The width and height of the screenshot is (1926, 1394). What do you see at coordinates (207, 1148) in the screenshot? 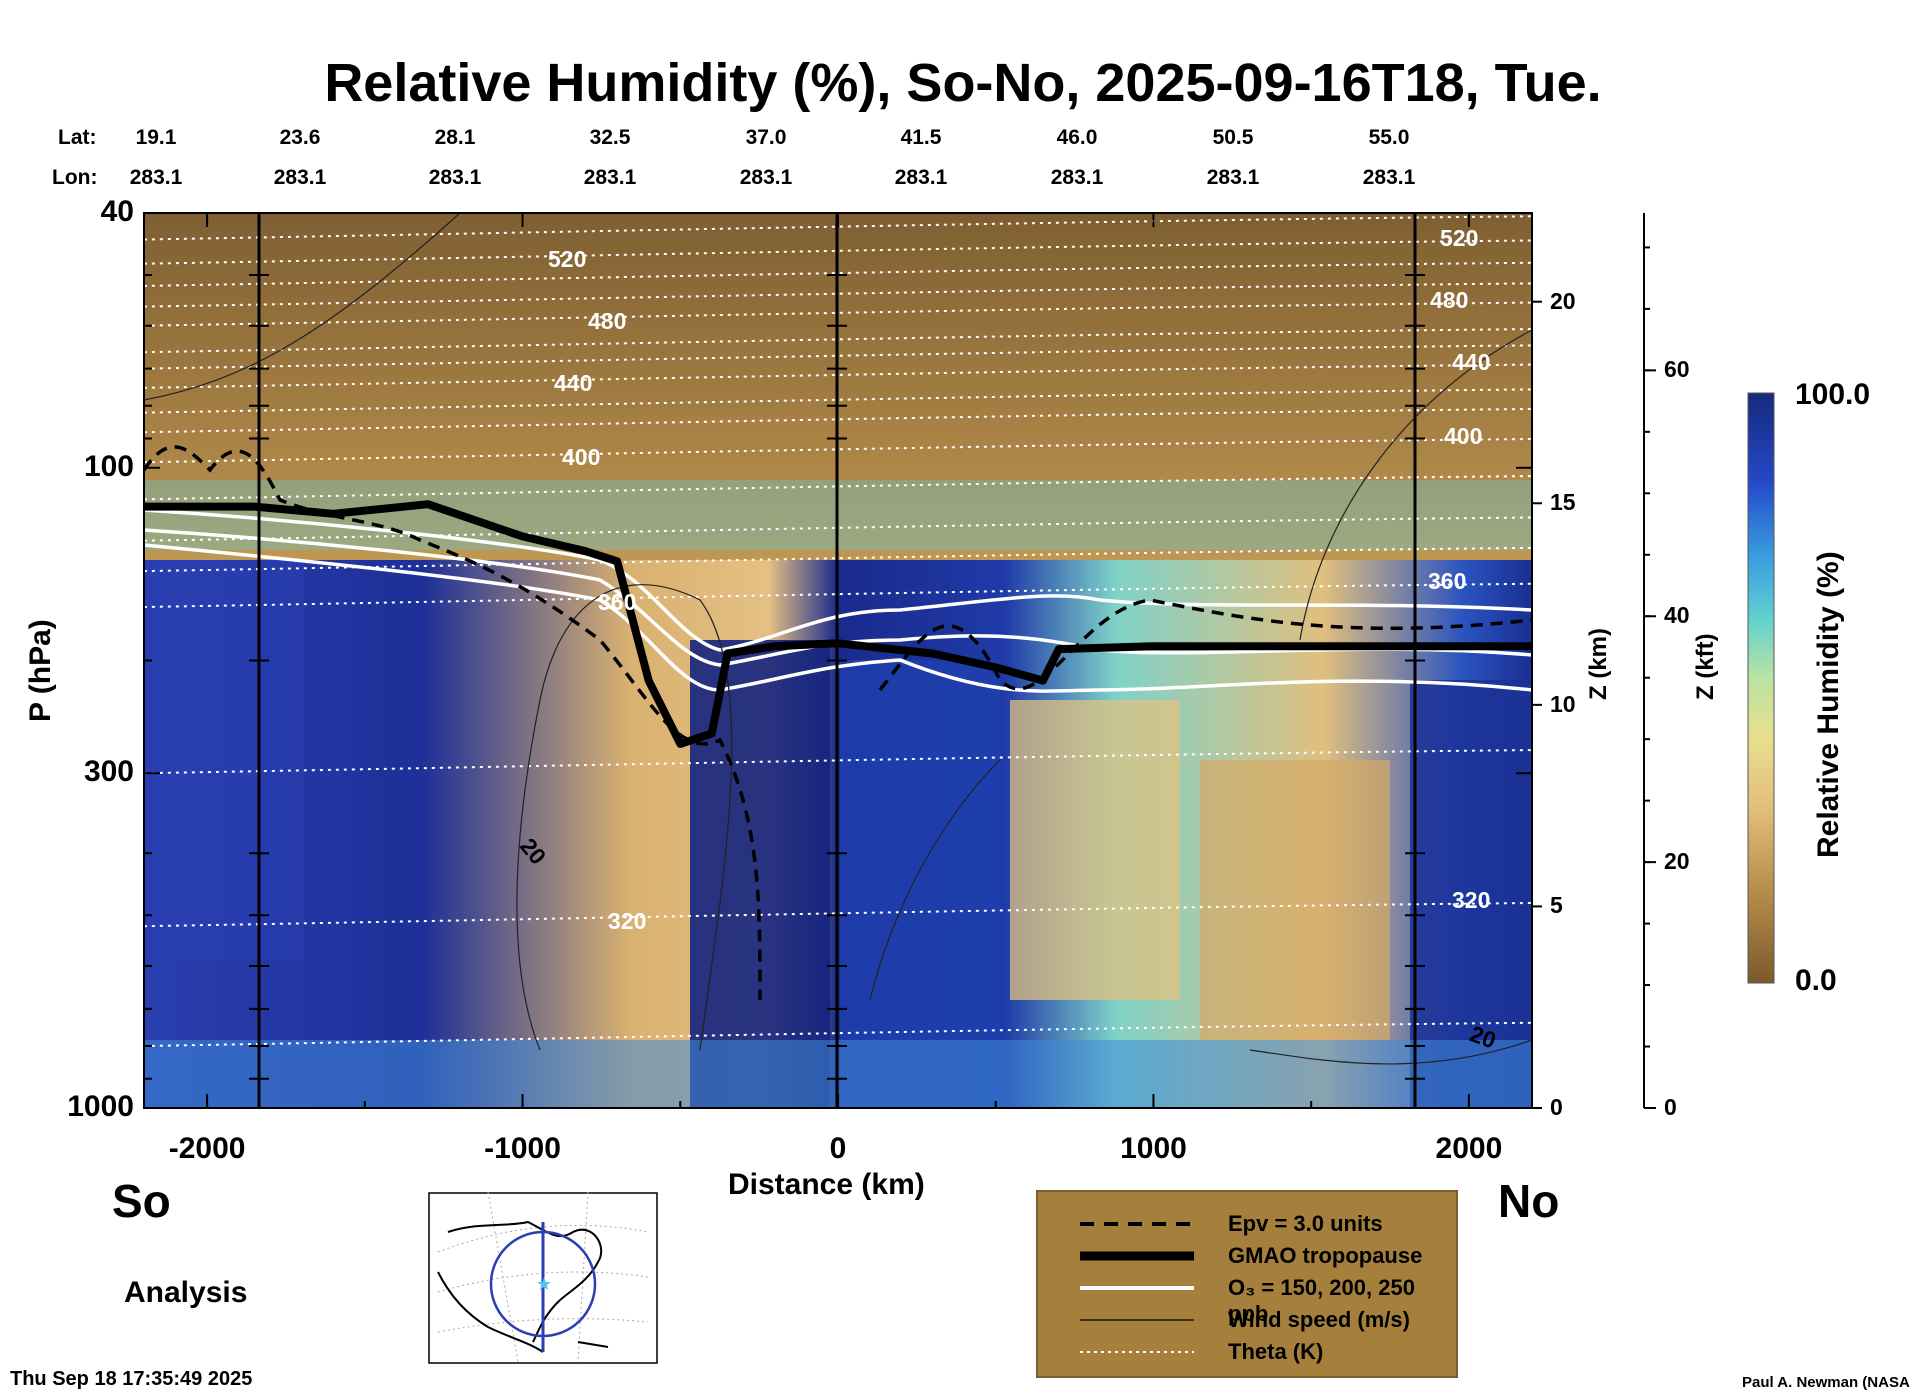
I see `x-tick-label: -2000` at bounding box center [207, 1148].